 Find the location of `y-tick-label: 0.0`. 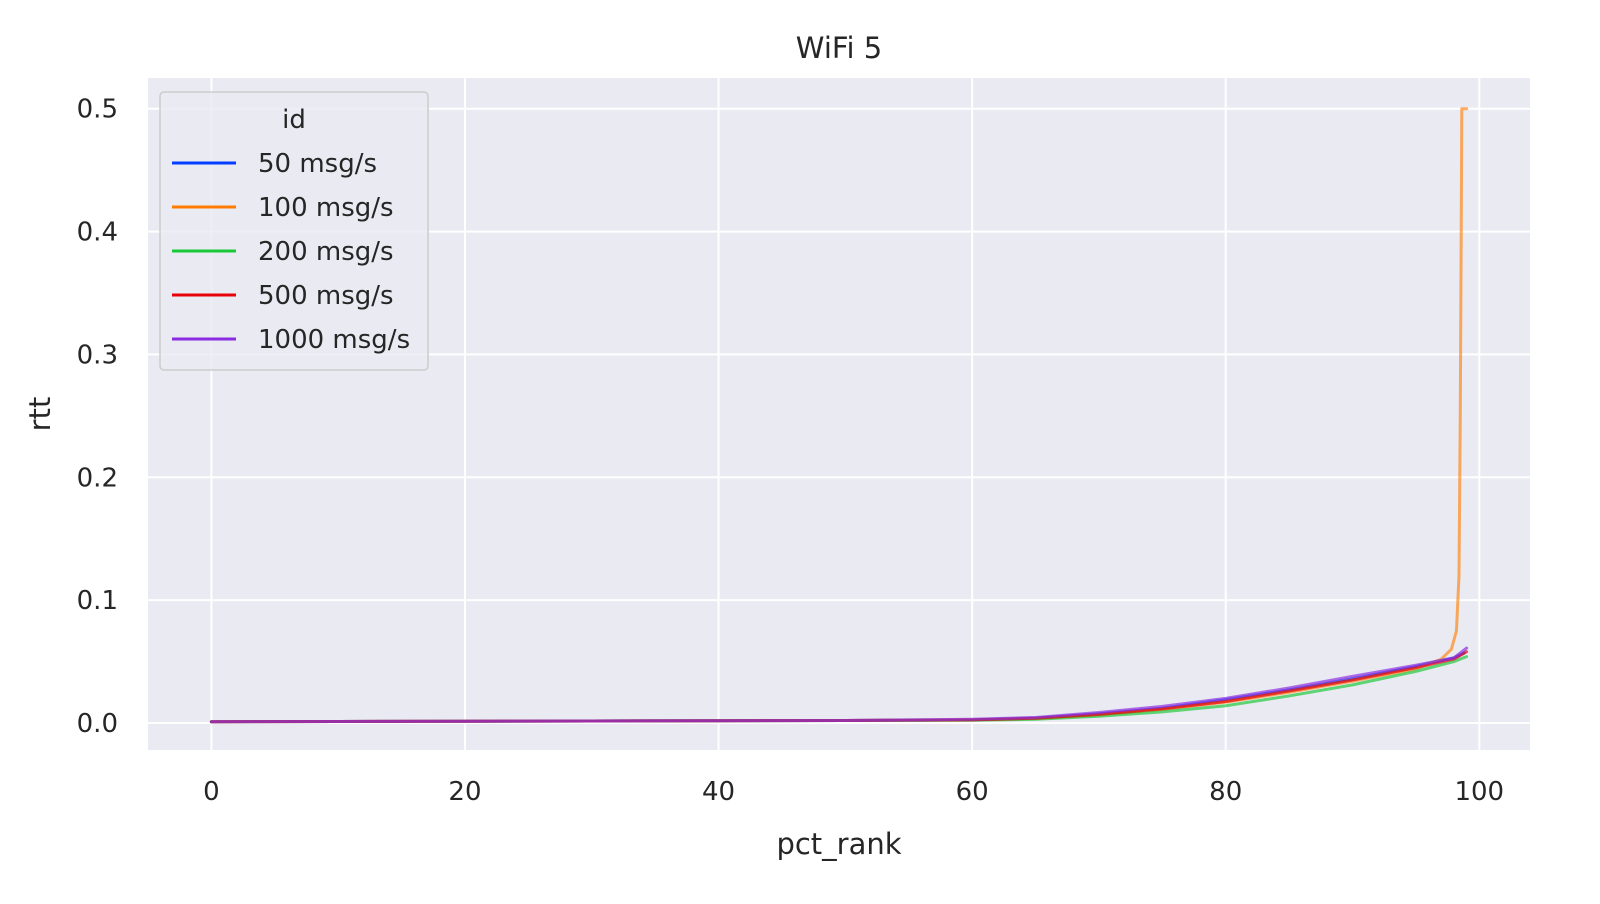

y-tick-label: 0.0 is located at coordinates (97, 724).